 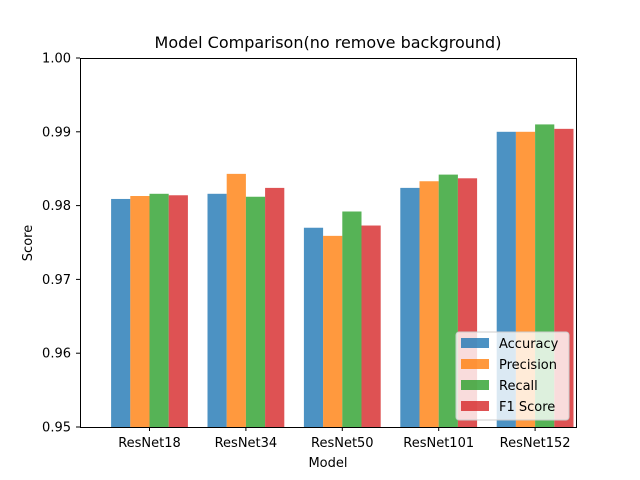 What do you see at coordinates (246, 443) in the screenshot?
I see `x-tick-label: ResNet34` at bounding box center [246, 443].